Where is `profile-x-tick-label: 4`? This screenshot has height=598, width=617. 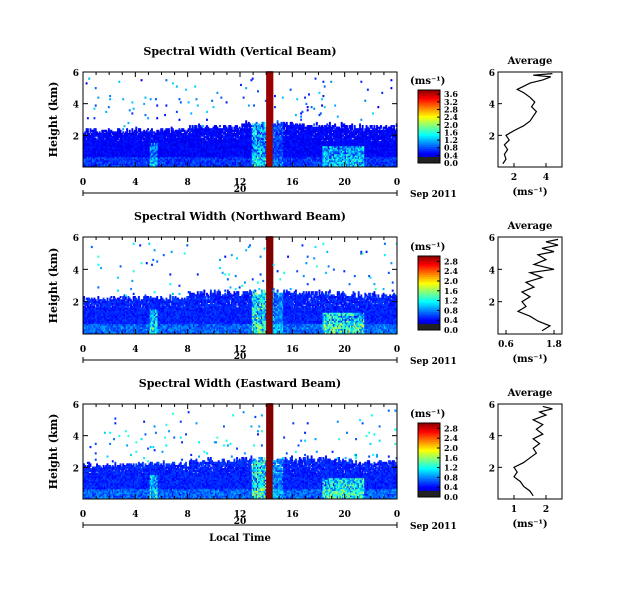 profile-x-tick-label: 4 is located at coordinates (546, 178).